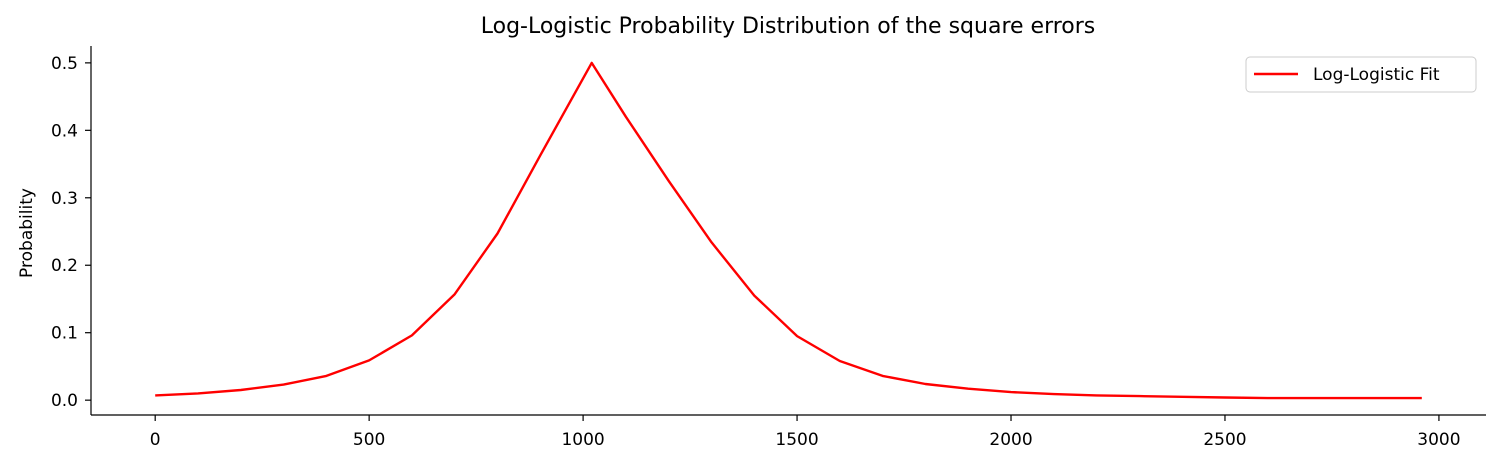  I want to click on legend-label: Log-Logistic Fit, so click(1376, 75).